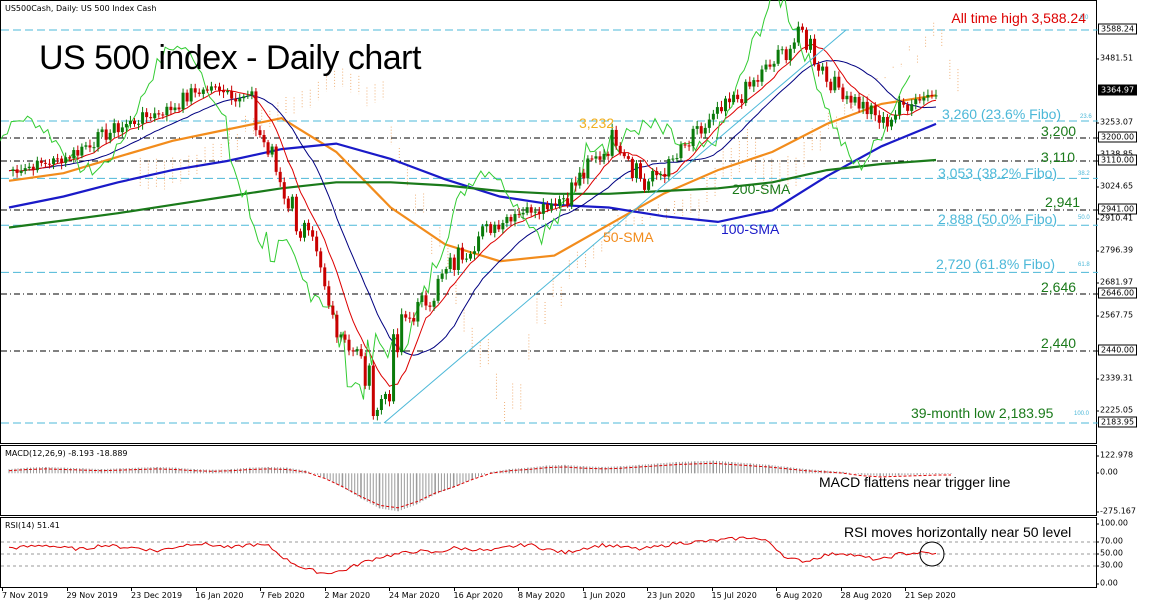 The width and height of the screenshot is (1149, 607). Describe the element at coordinates (1114, 186) in the screenshot. I see `price-tick: 3024.65` at that location.